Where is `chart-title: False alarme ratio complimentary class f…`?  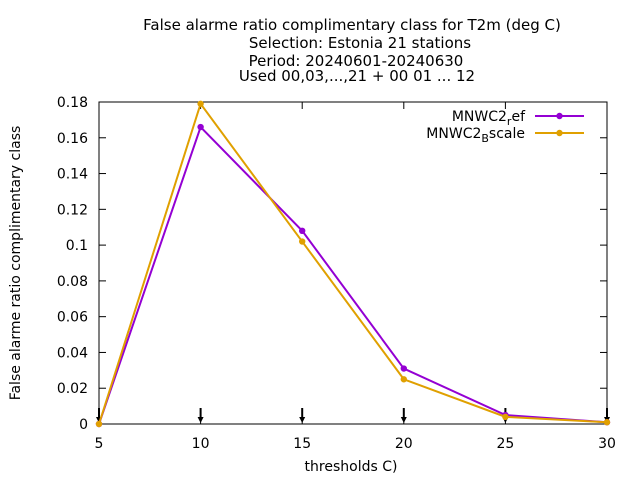
chart-title: False alarme ratio complimentary class f… is located at coordinates (352, 50).